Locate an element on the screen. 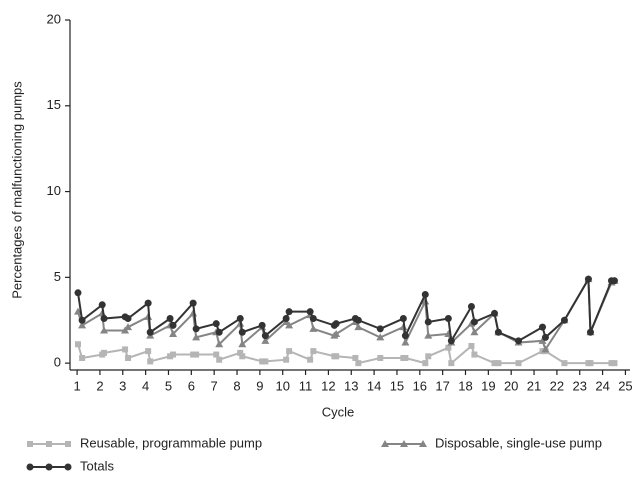 The width and height of the screenshot is (641, 479). x-tick-label: 21 is located at coordinates (534, 385).